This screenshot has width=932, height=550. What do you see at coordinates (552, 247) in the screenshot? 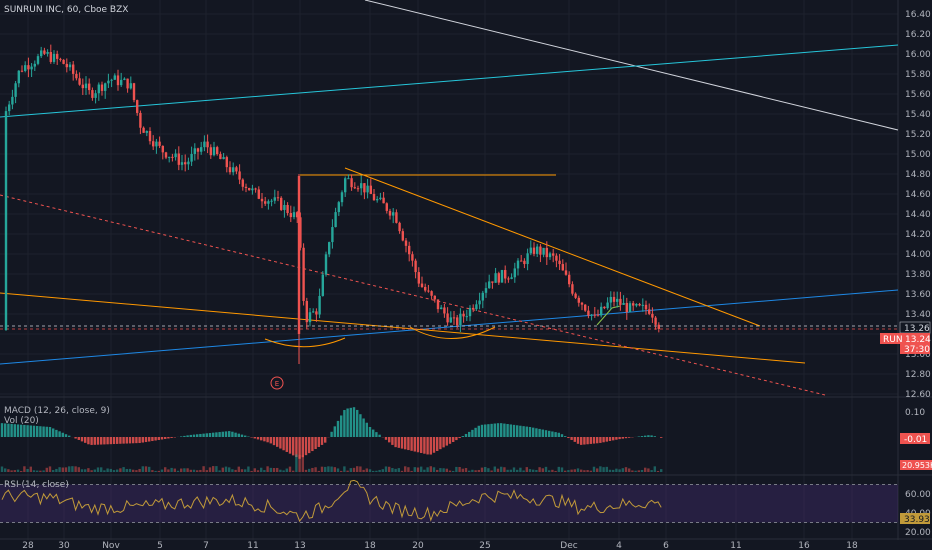
I see `trendline-resistance` at bounding box center [552, 247].